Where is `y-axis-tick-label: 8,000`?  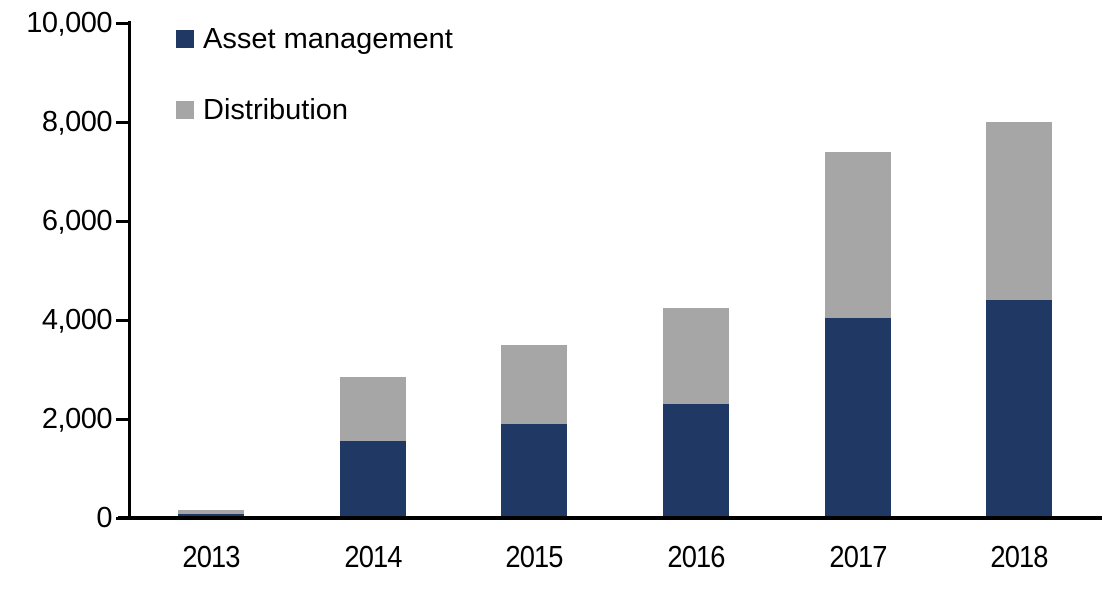
y-axis-tick-label: 8,000 is located at coordinates (77, 122).